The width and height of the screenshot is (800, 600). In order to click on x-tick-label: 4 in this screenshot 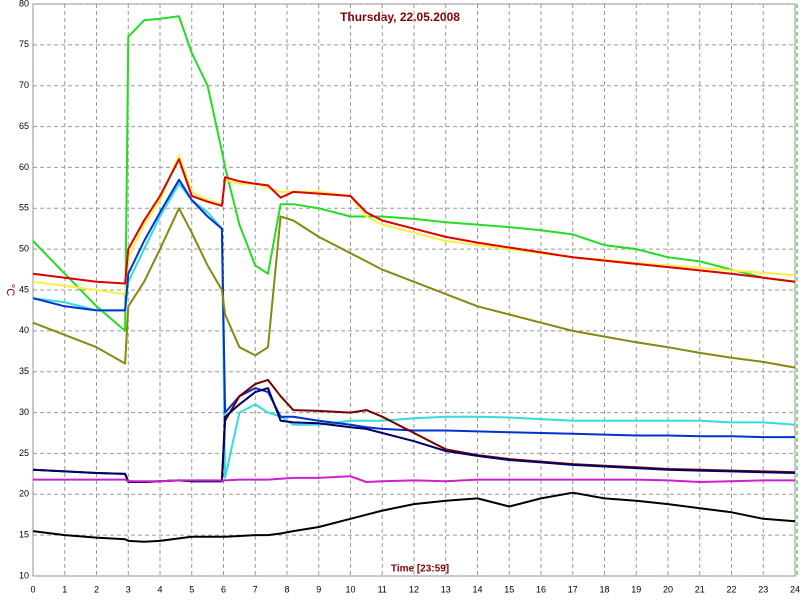, I will do `click(159, 589)`.